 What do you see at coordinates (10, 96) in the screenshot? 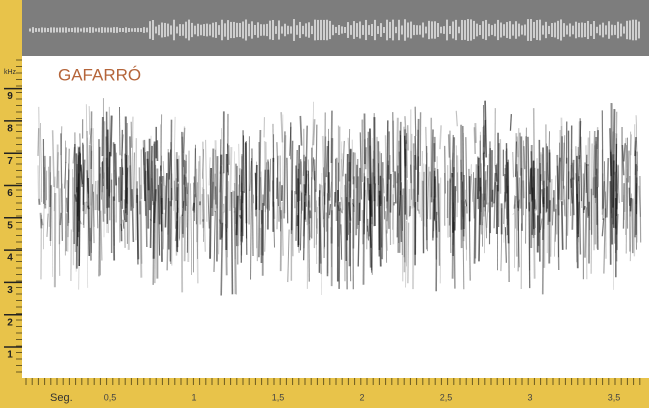
I see `y-tick-label: 9` at bounding box center [10, 96].